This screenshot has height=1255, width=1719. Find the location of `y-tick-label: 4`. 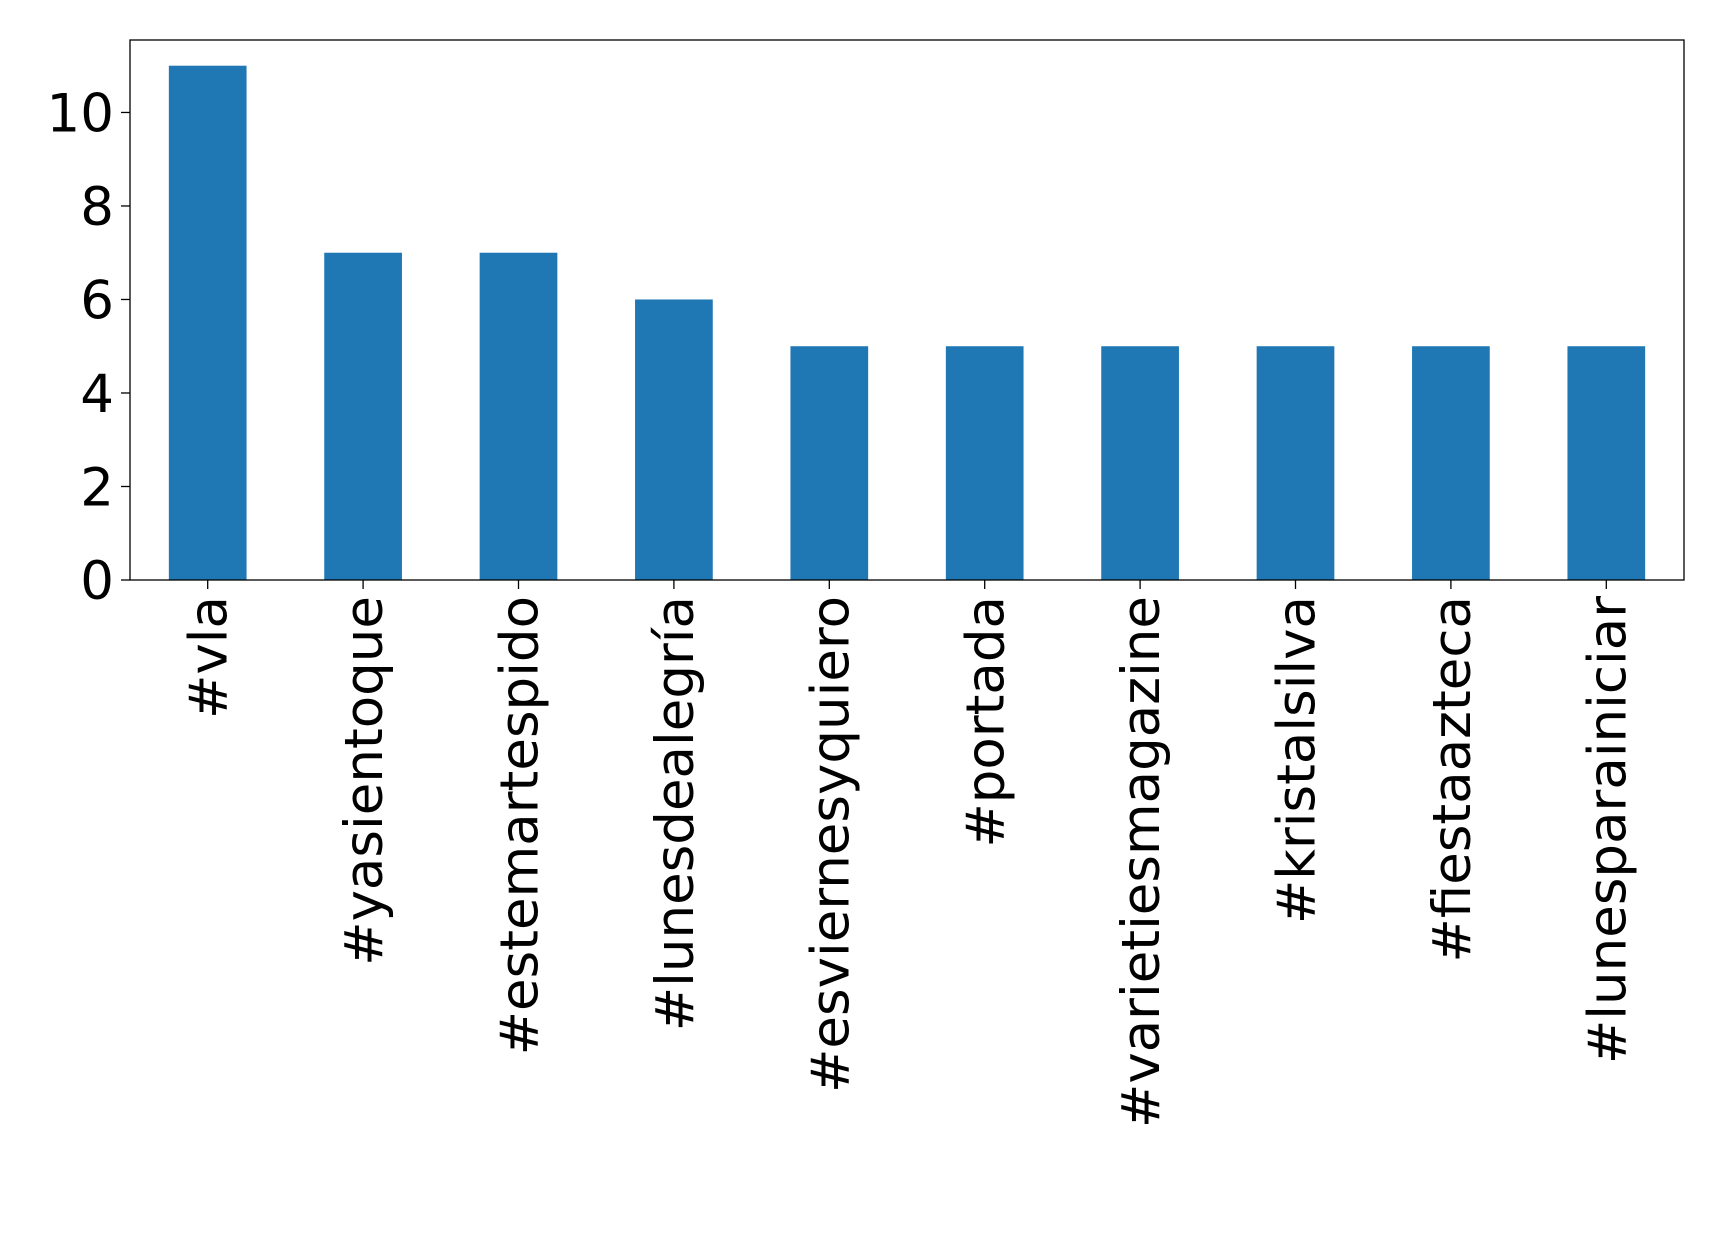

y-tick-label: 4 is located at coordinates (97, 394).